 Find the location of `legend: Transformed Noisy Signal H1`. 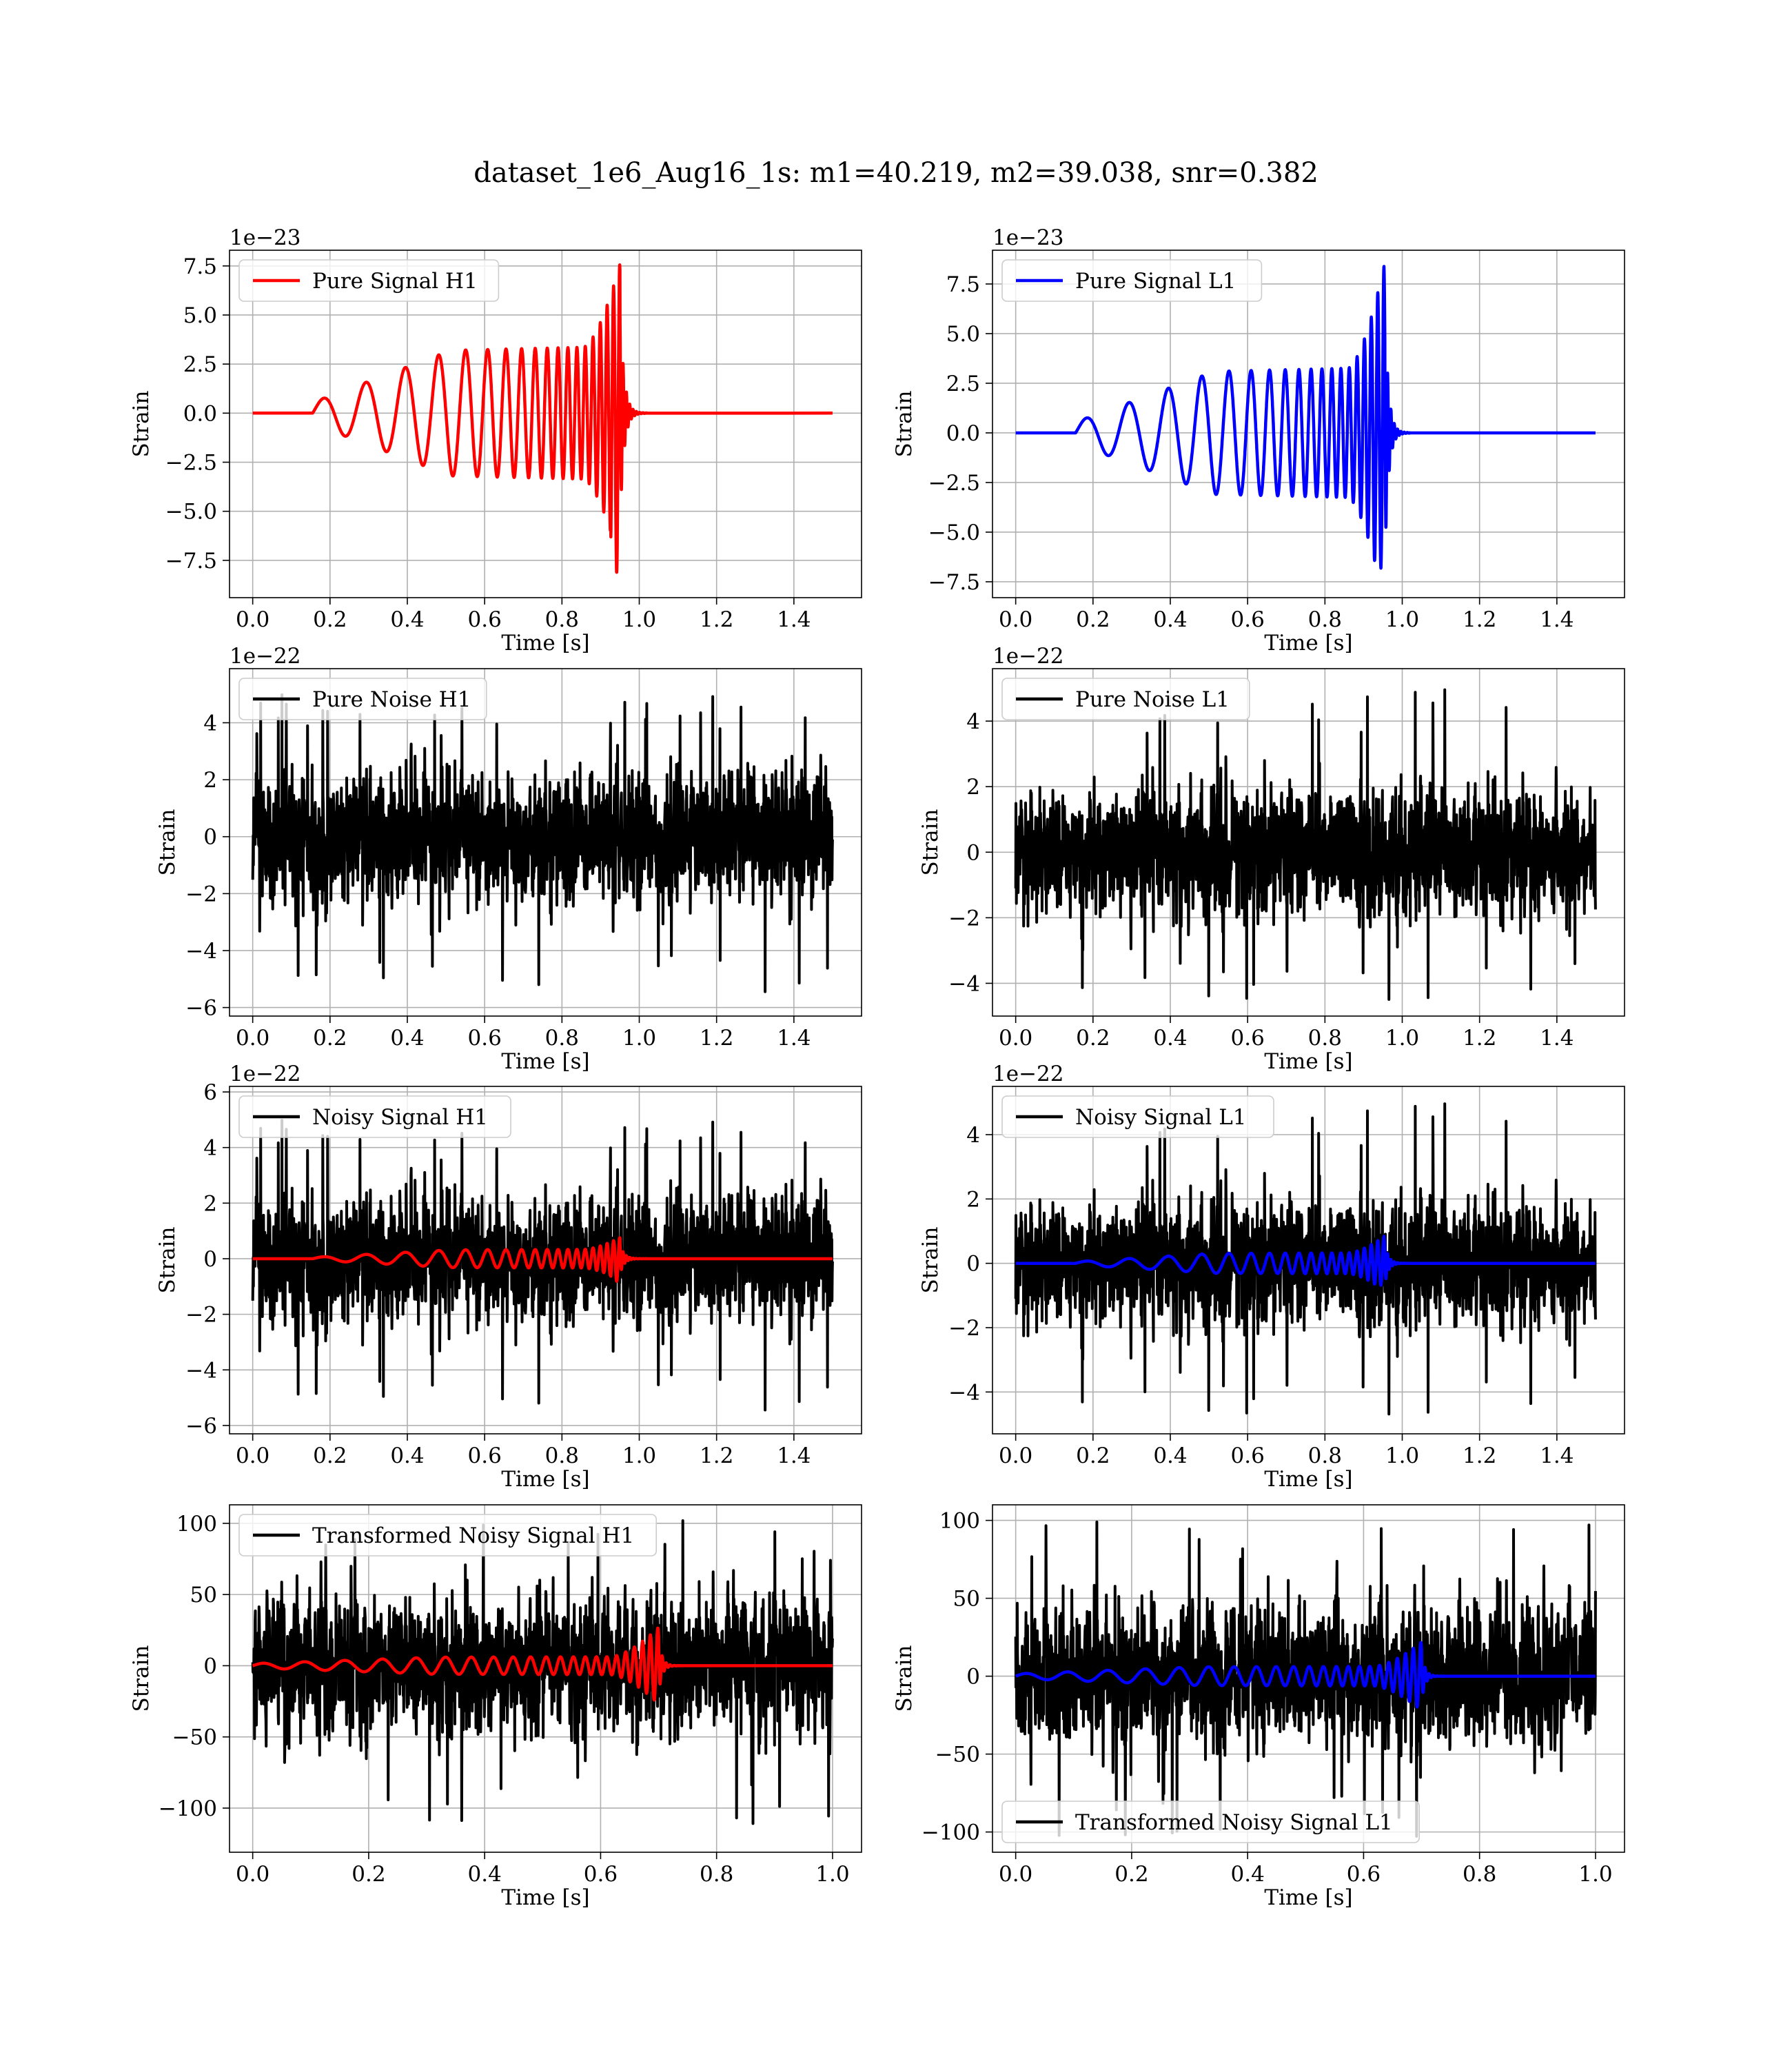

legend: Transformed Noisy Signal H1 is located at coordinates (448, 1535).